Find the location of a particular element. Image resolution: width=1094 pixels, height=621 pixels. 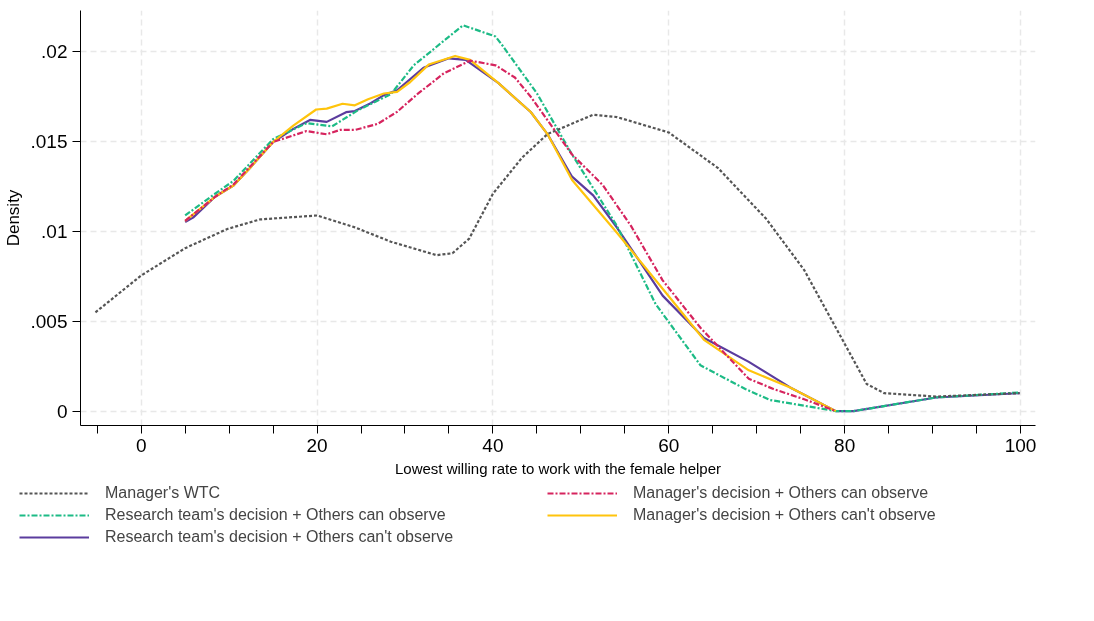

legend-label: Manager's decision + Others can observe is located at coordinates (781, 493).